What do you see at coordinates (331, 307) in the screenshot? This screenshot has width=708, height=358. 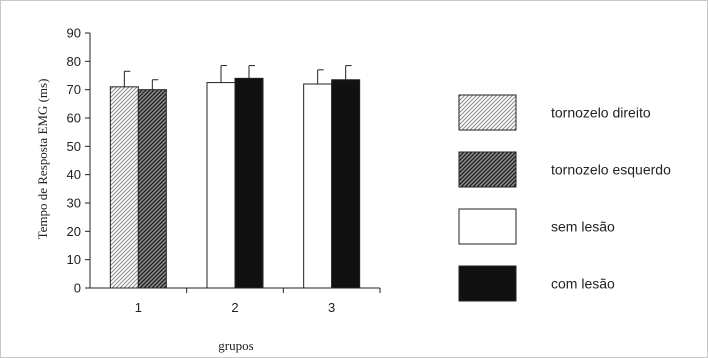 I see `x-tick-label: 3` at bounding box center [331, 307].